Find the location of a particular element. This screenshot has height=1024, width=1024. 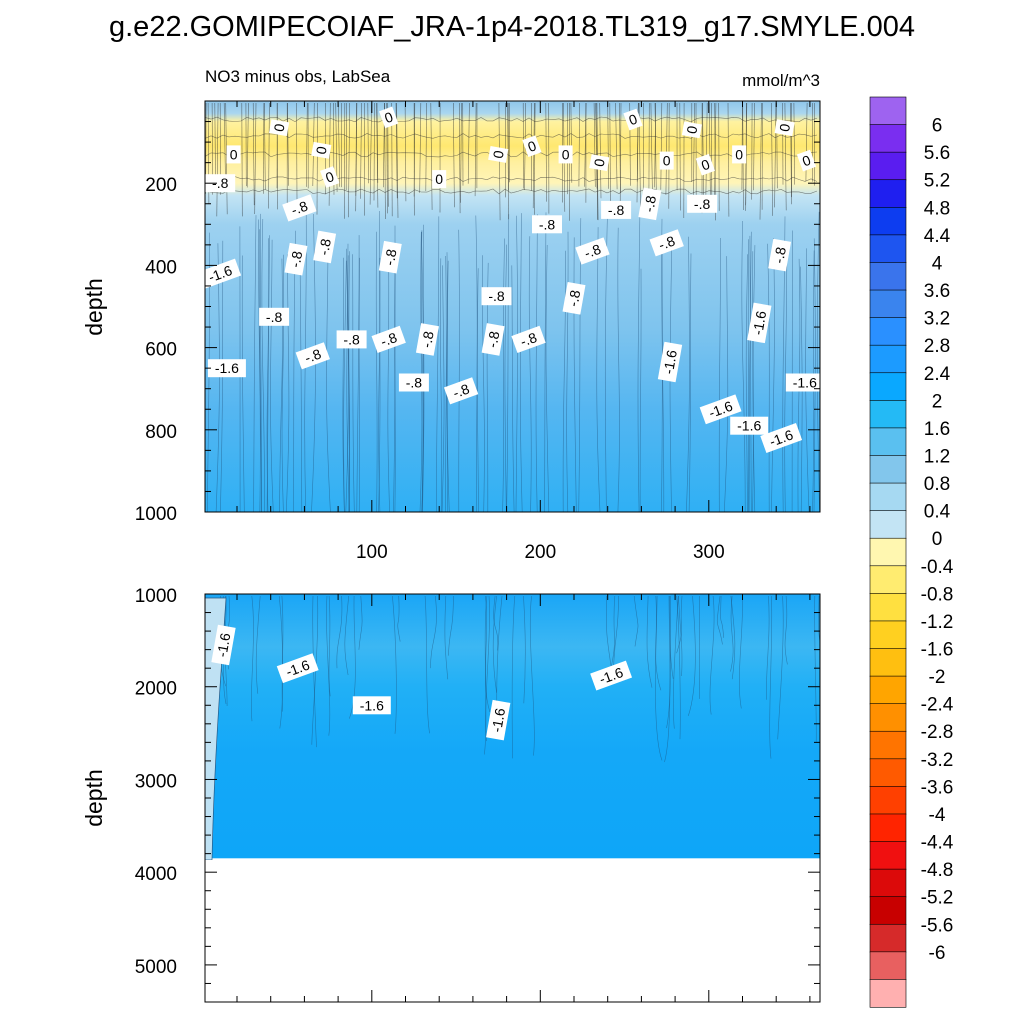

colorbar-label: -6 is located at coordinates (937, 953).